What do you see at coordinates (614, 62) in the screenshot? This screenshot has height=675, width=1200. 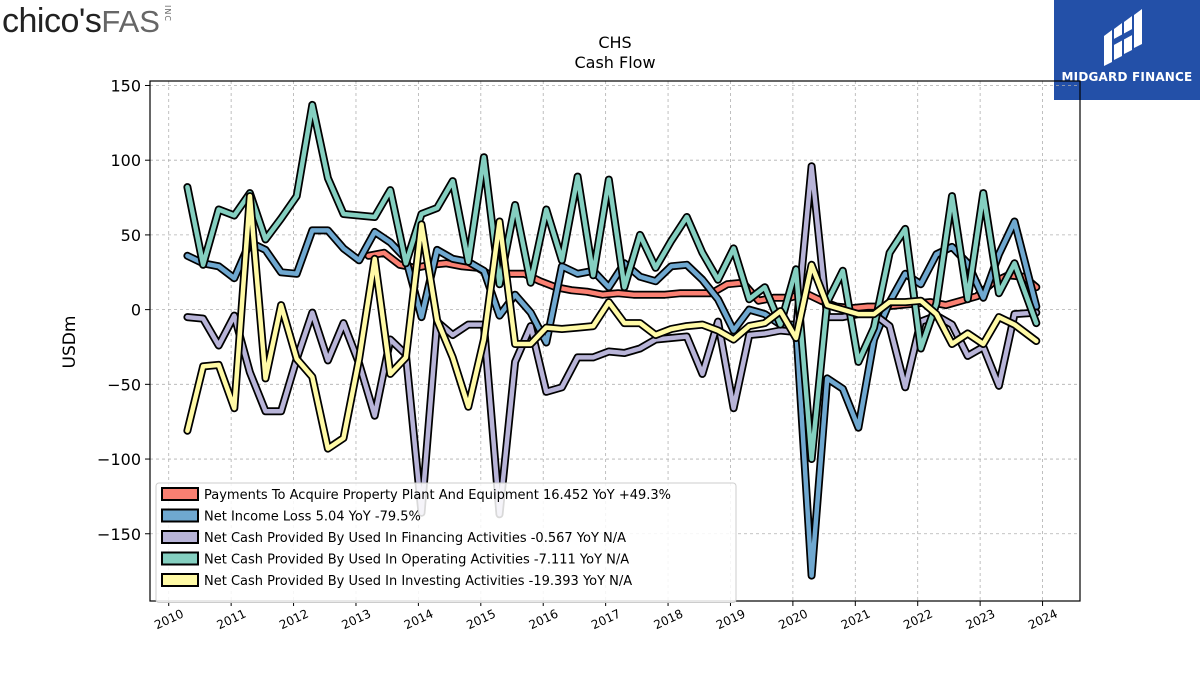 I see `chart-subtitle: Cash Flow` at bounding box center [614, 62].